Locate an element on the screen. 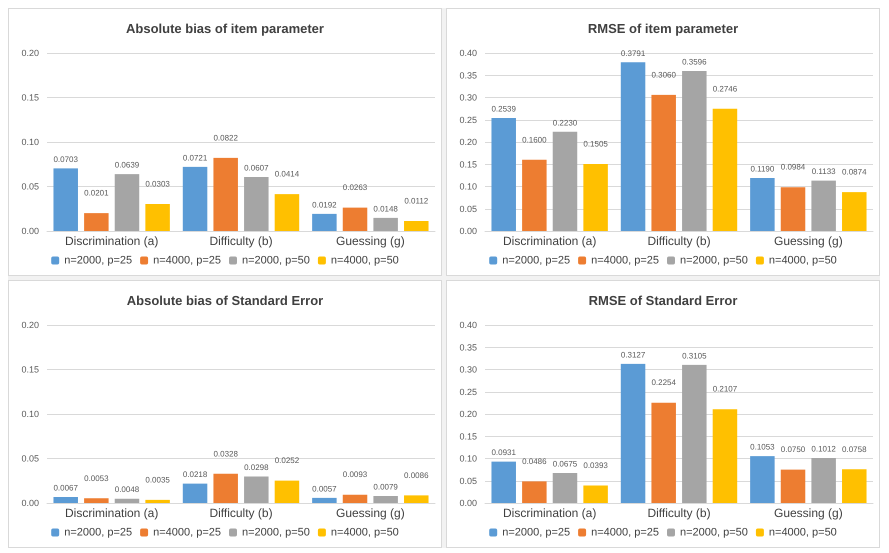  data-label: 0.0053 is located at coordinates (97, 478).